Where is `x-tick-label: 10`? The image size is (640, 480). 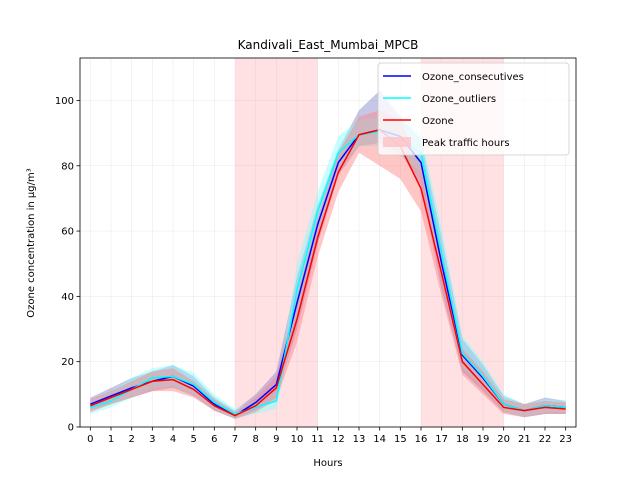 x-tick-label: 10 is located at coordinates (297, 439).